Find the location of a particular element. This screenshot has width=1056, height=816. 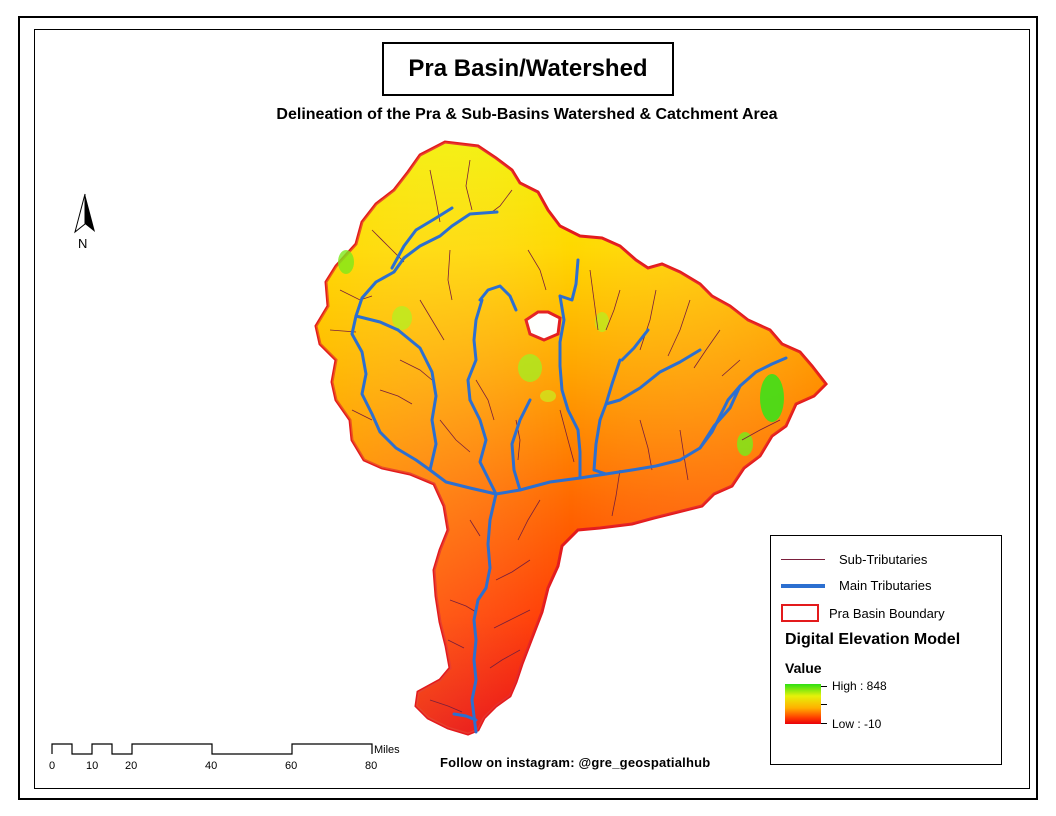

scale-unit: Miles is located at coordinates (387, 750).